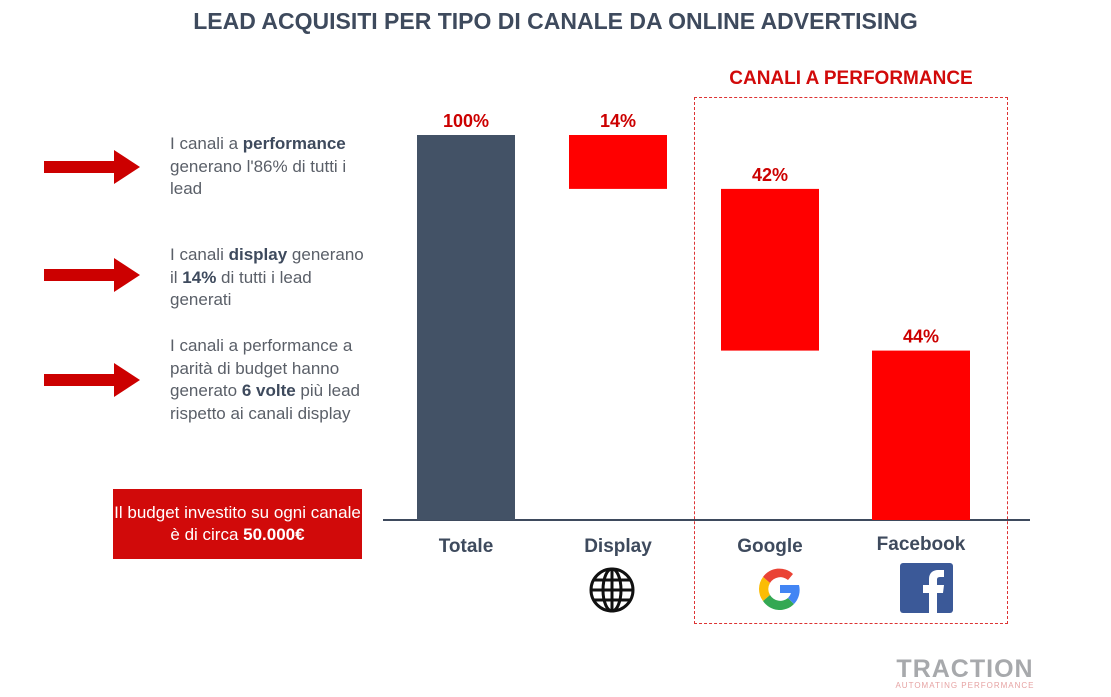  I want to click on value-label: 42%, so click(770, 175).